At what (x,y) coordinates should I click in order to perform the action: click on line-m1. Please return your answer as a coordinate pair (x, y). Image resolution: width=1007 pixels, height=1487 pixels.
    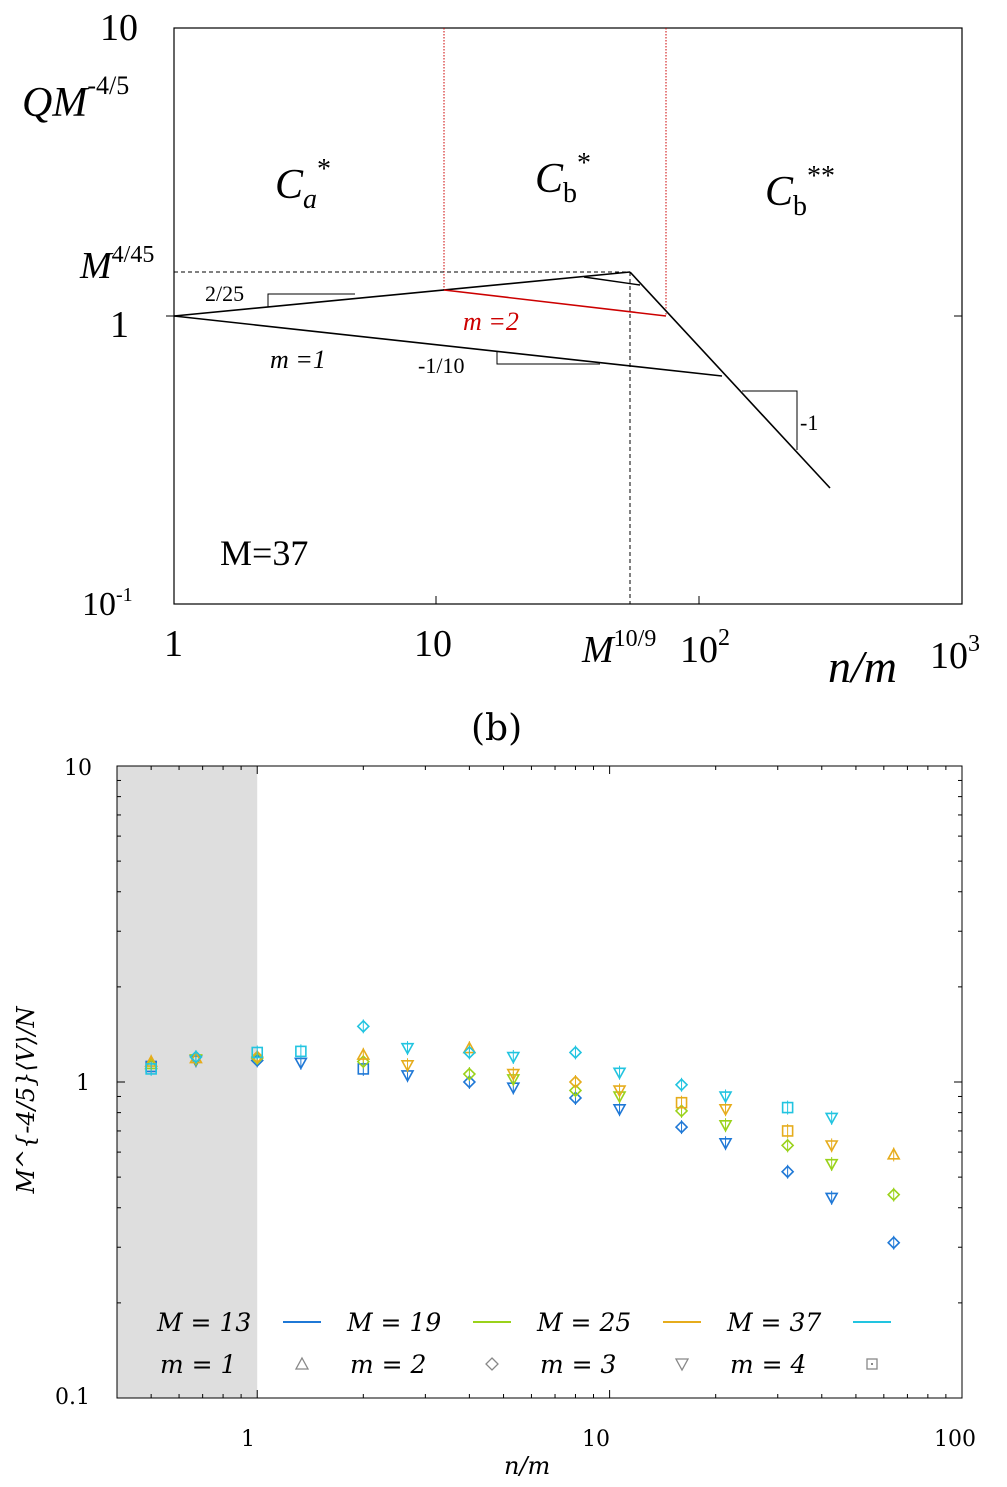
    Looking at the image, I should click on (448, 346).